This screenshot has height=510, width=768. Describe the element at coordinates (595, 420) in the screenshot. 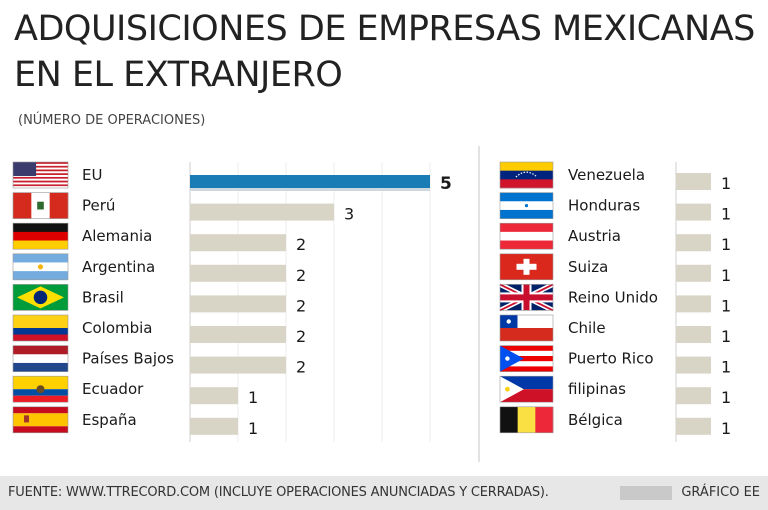

I see `category-label: Bélgica` at that location.